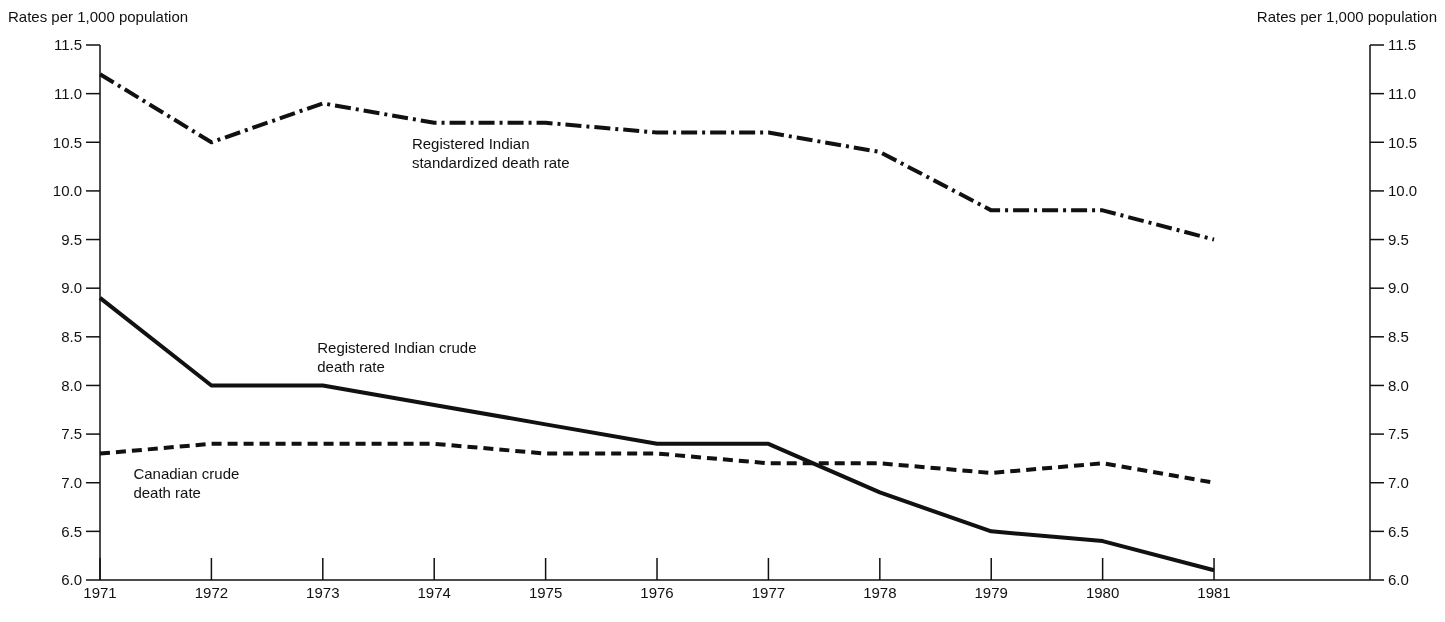 This screenshot has height=622, width=1445. I want to click on x-tick-label: 1978, so click(880, 592).